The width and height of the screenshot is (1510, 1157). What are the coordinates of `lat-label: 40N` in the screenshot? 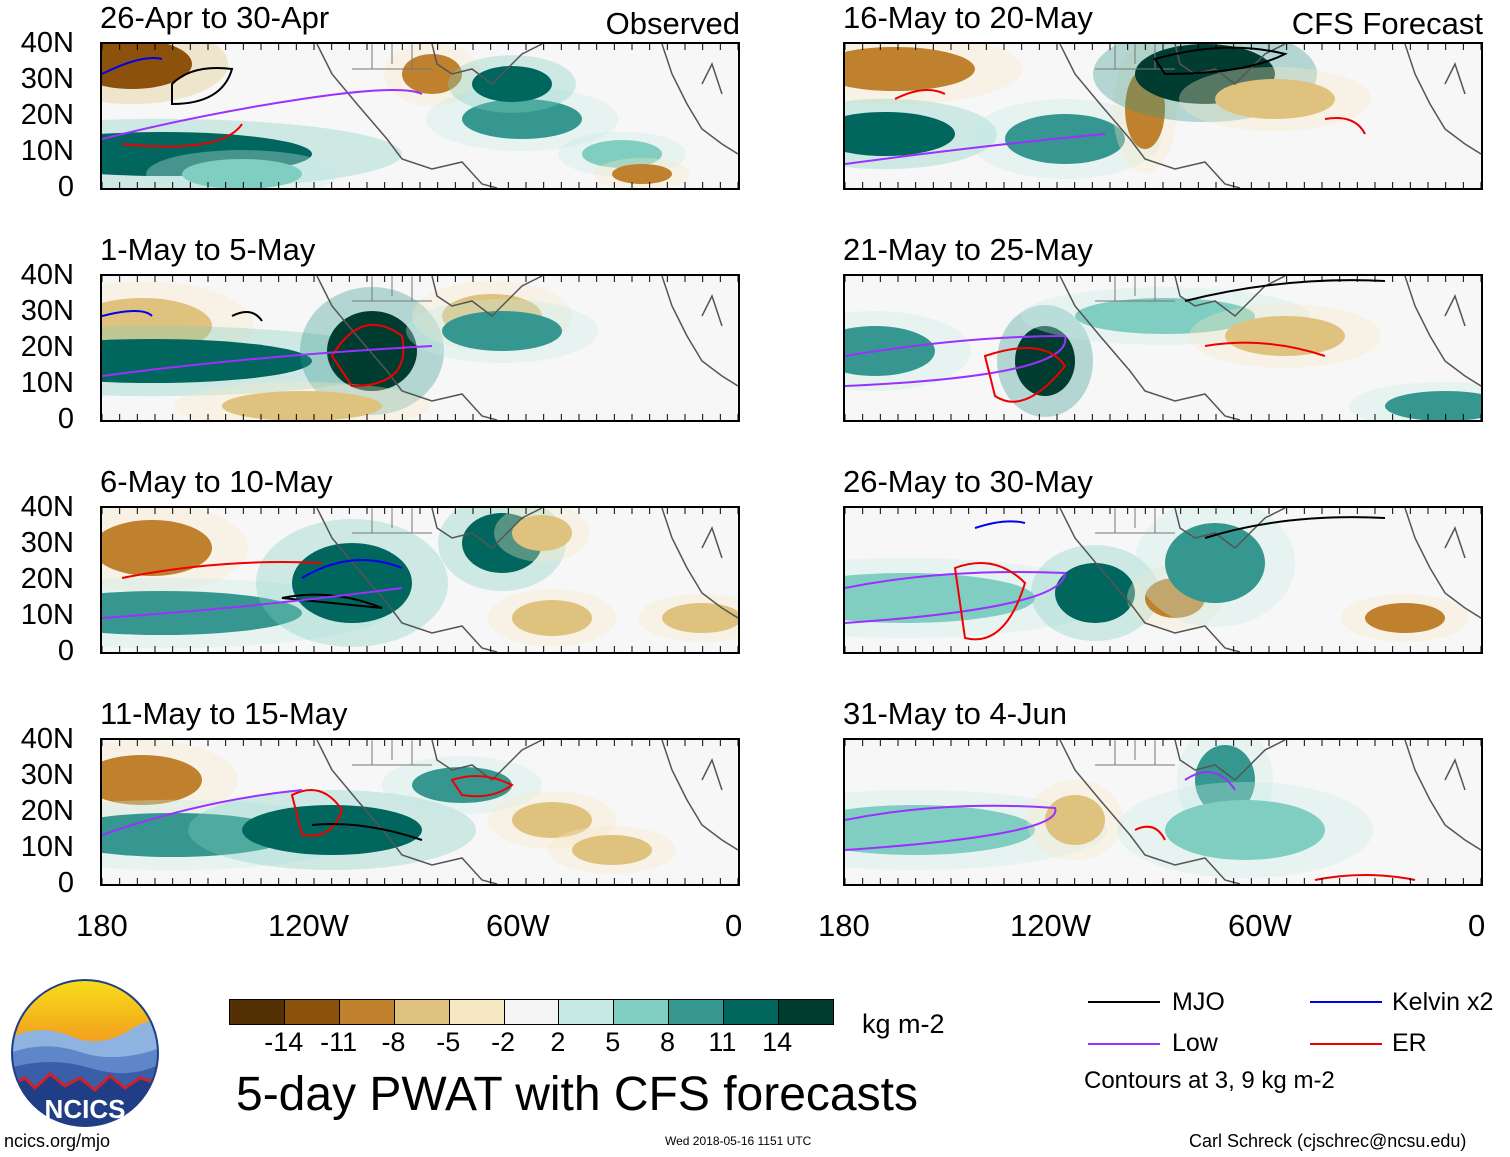 It's located at (47, 275).